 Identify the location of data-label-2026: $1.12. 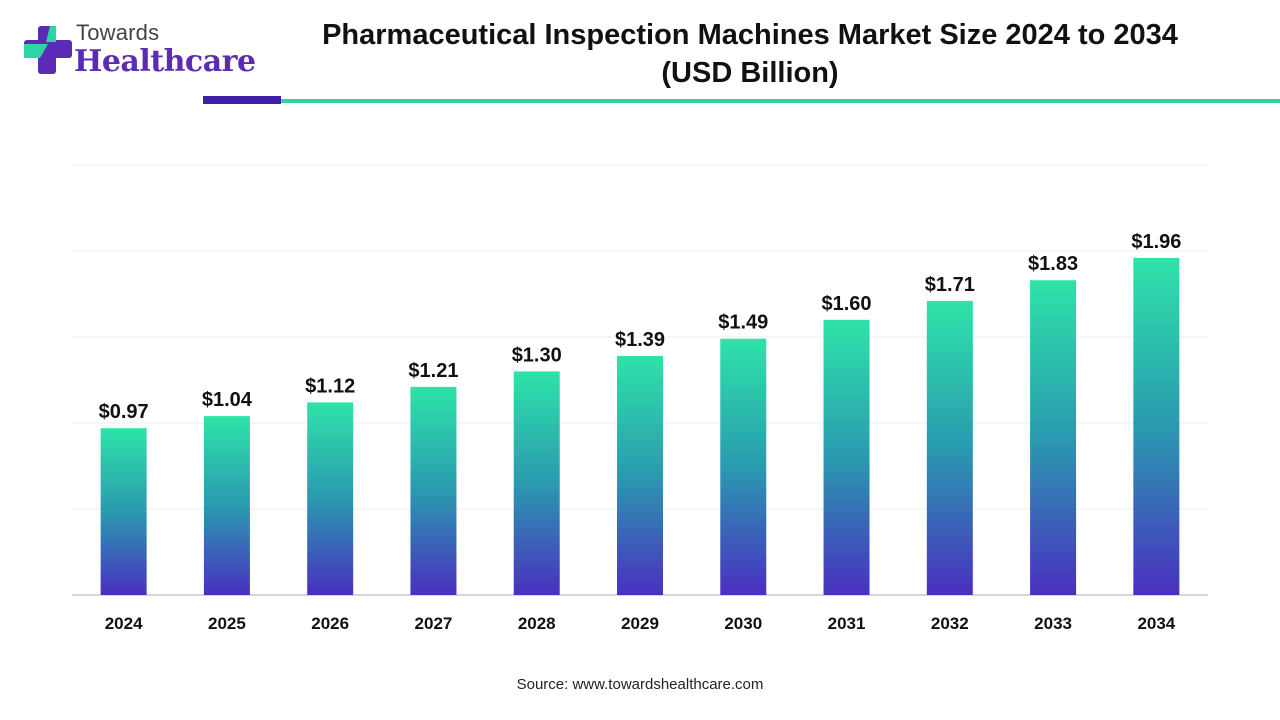
(330, 386).